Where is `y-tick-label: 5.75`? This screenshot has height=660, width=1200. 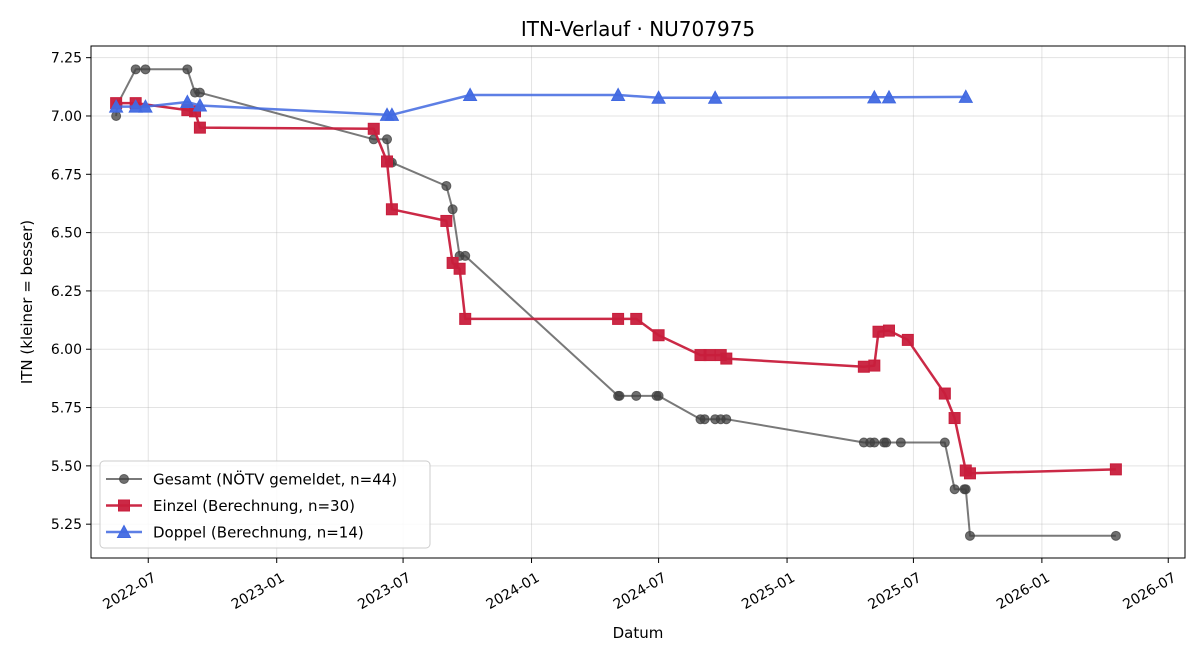
y-tick-label: 5.75 is located at coordinates (66, 409).